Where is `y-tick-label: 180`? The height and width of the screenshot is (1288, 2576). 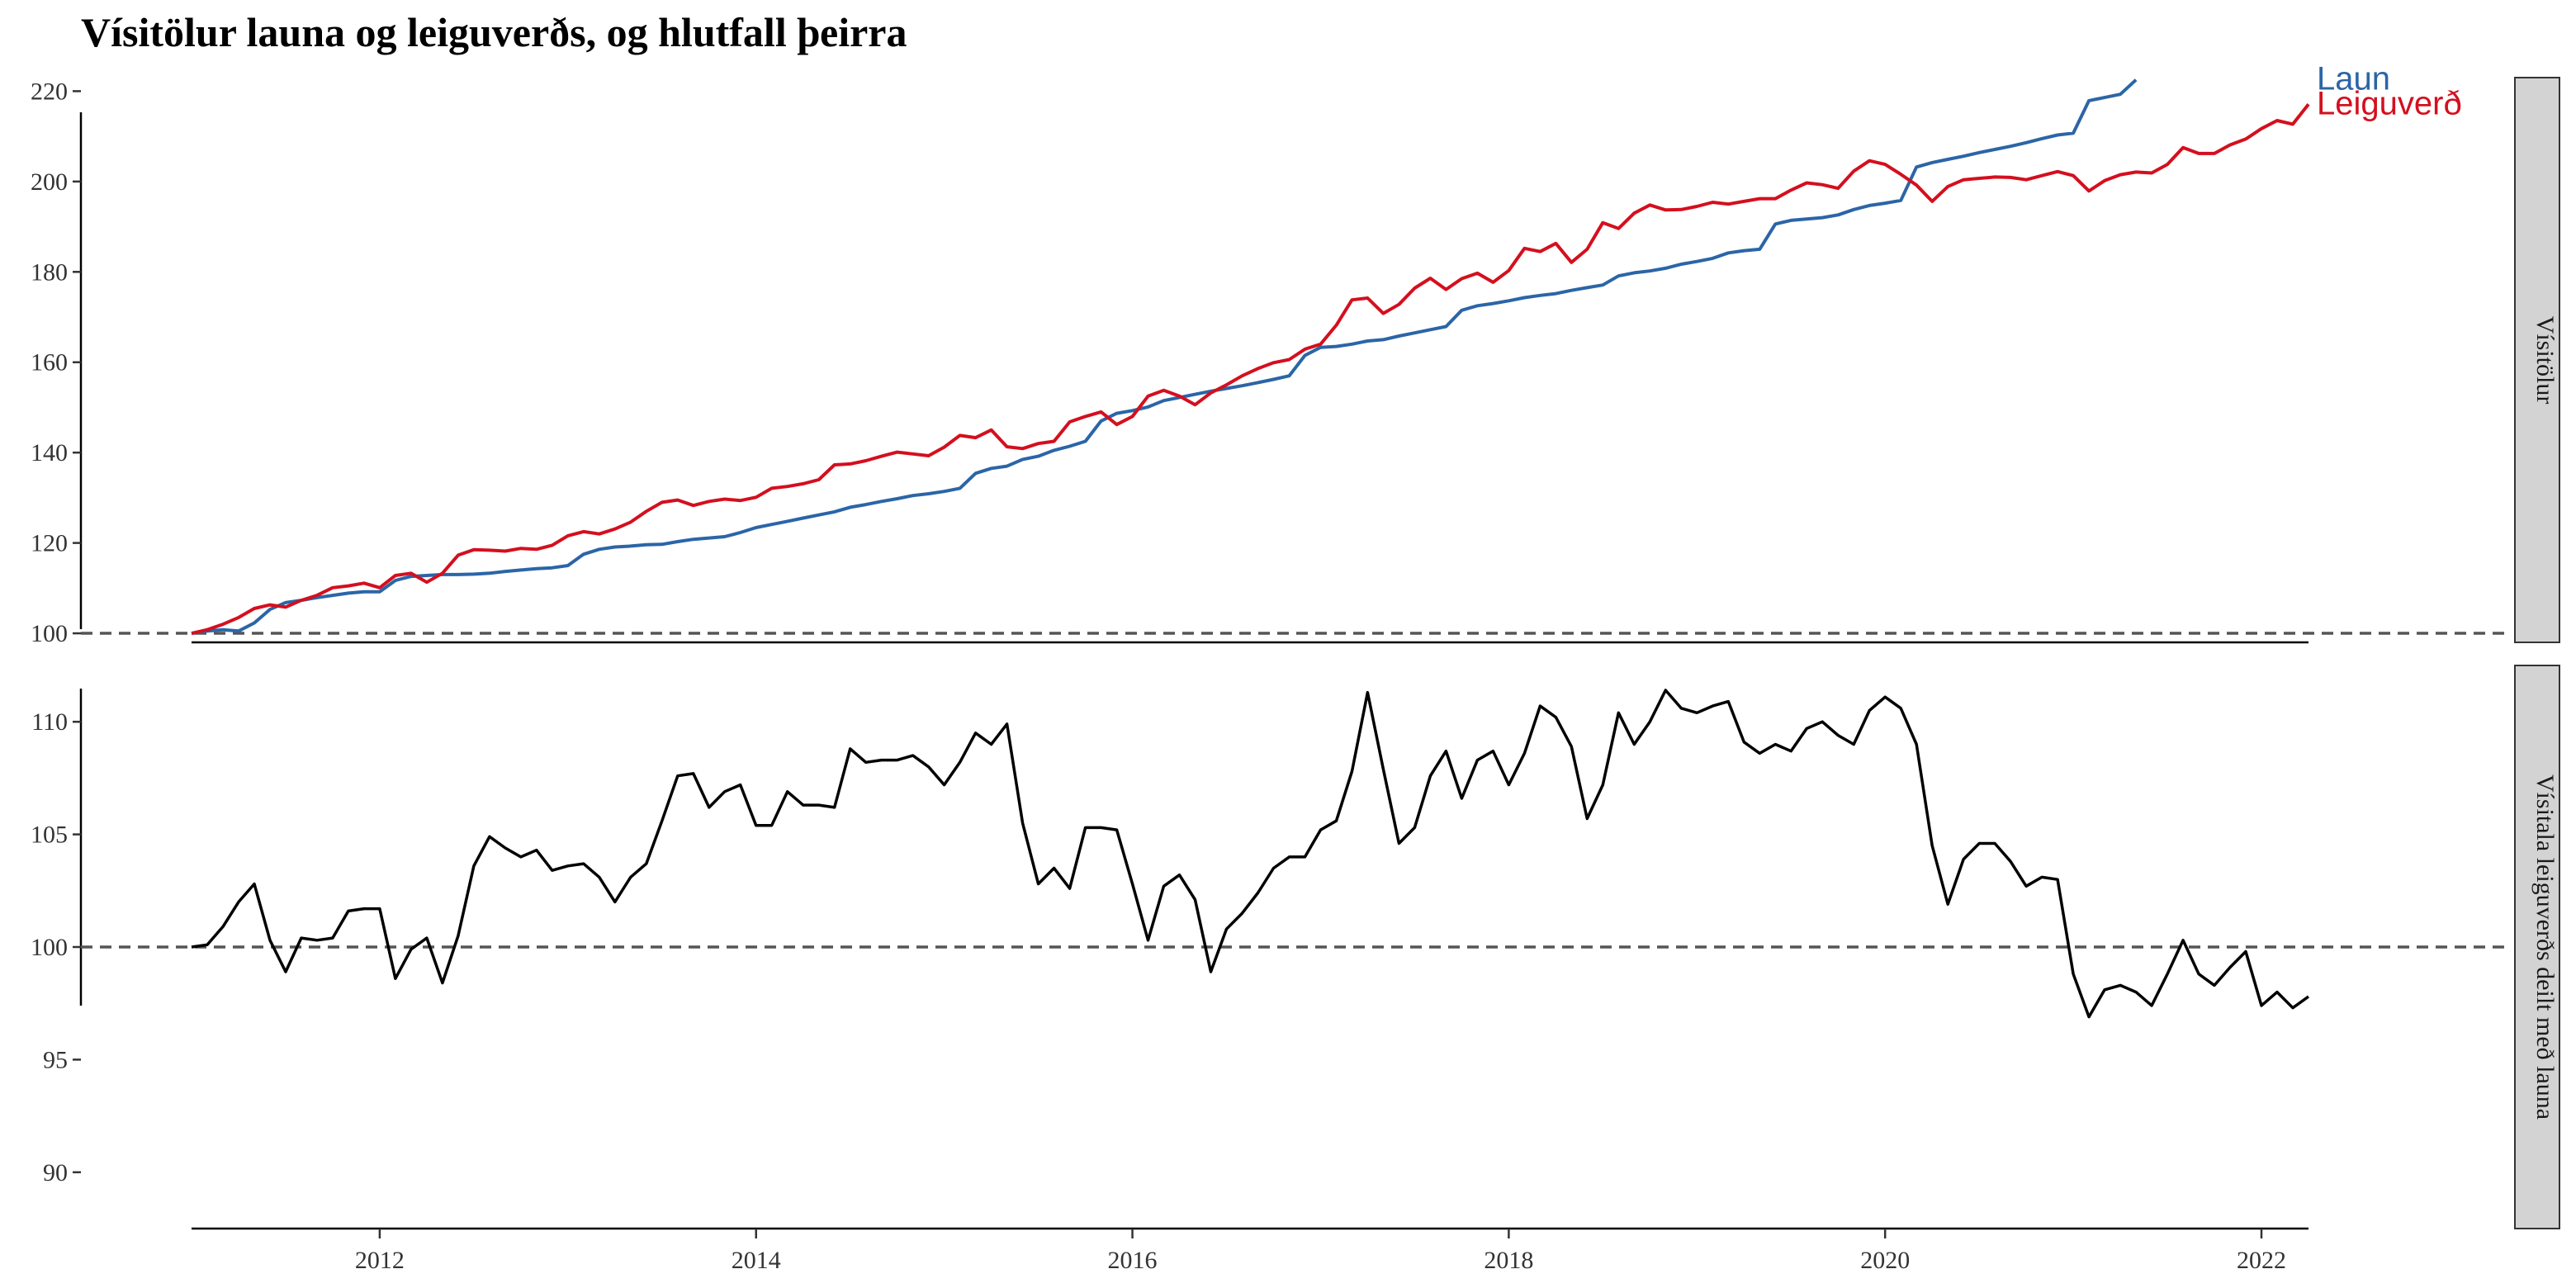 y-tick-label: 180 is located at coordinates (49, 272).